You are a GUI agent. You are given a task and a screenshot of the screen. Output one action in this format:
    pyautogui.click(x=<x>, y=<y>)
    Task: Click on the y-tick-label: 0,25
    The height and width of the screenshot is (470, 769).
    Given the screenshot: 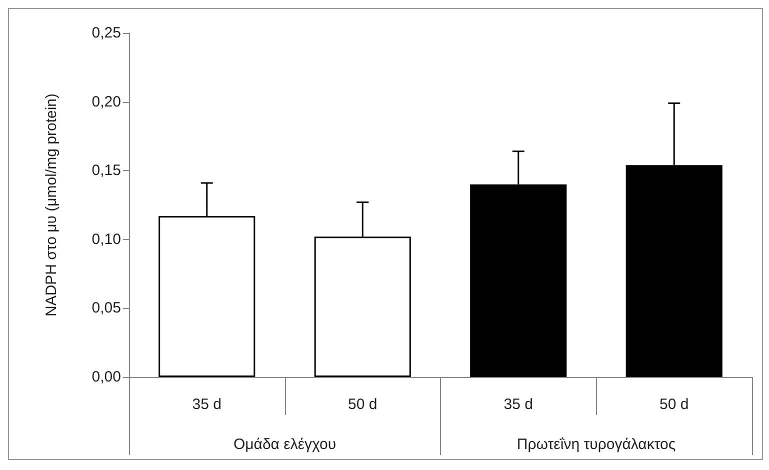 What is the action you would take?
    pyautogui.click(x=106, y=33)
    